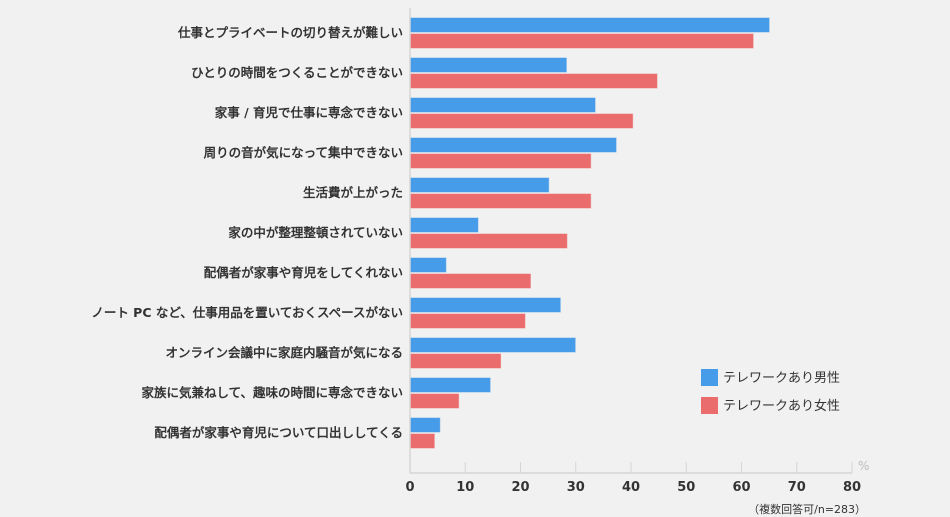 This screenshot has width=950, height=517. I want to click on legend-swatch-female, so click(709, 405).